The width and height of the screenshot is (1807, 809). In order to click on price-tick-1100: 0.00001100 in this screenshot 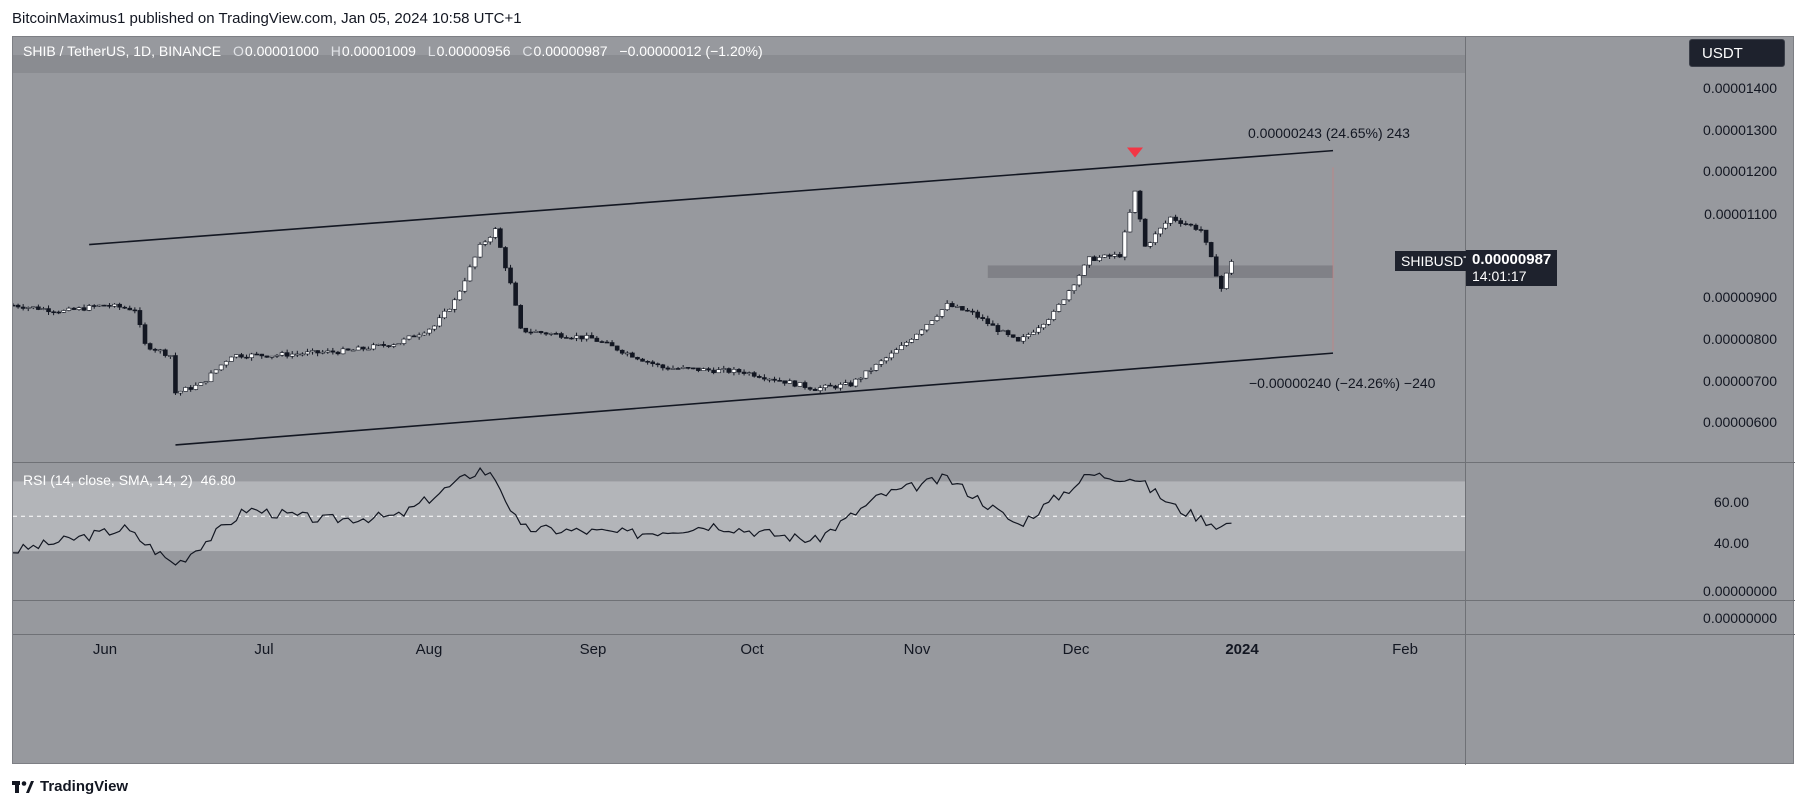, I will do `click(1740, 214)`.